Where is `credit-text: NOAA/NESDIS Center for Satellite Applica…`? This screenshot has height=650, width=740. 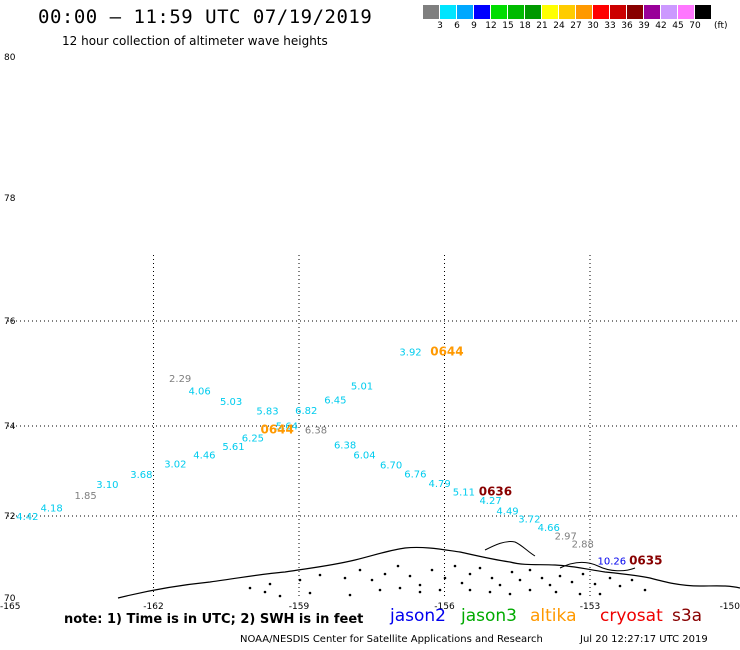 credit-text: NOAA/NESDIS Center for Satellite Applica… is located at coordinates (391, 639).